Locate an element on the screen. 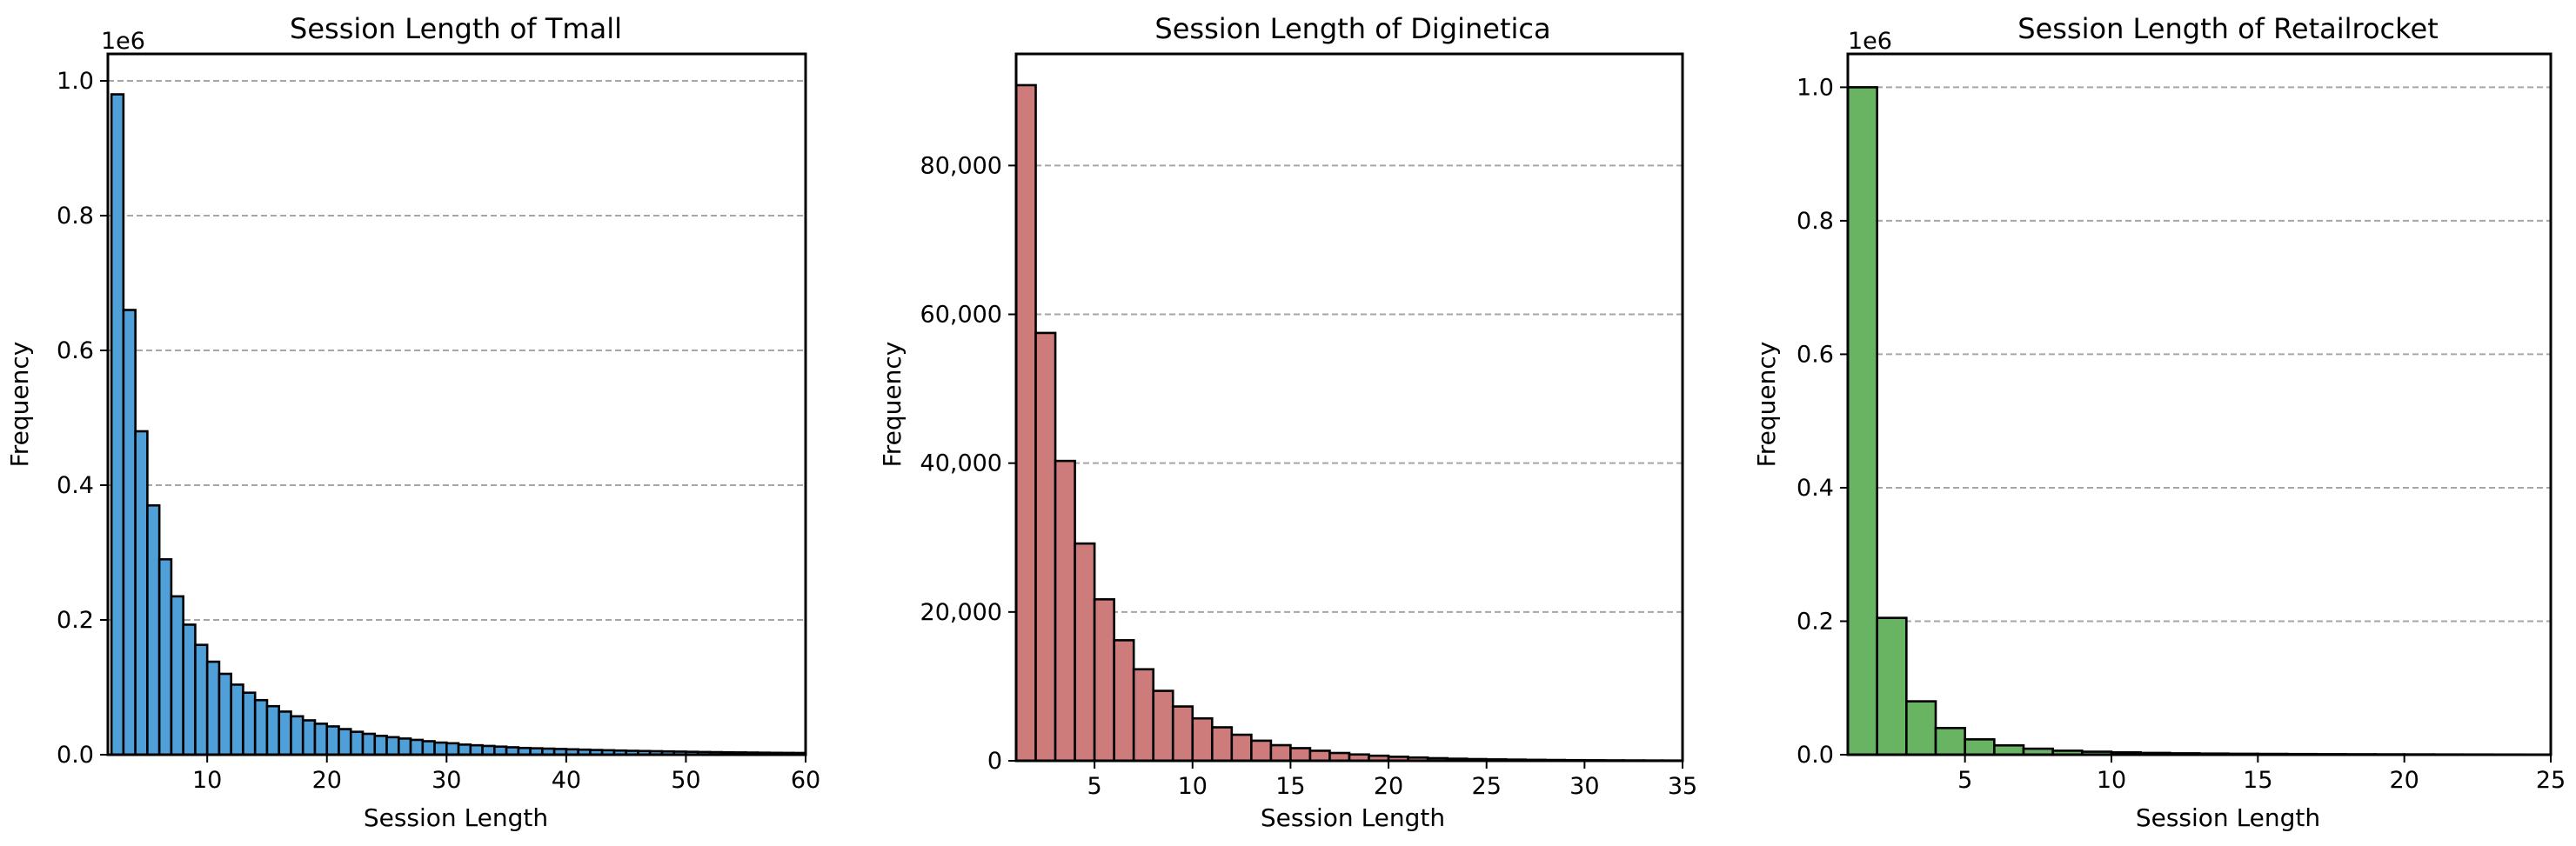 The width and height of the screenshot is (2576, 846). y-offset-label: 1e6 is located at coordinates (1870, 41).